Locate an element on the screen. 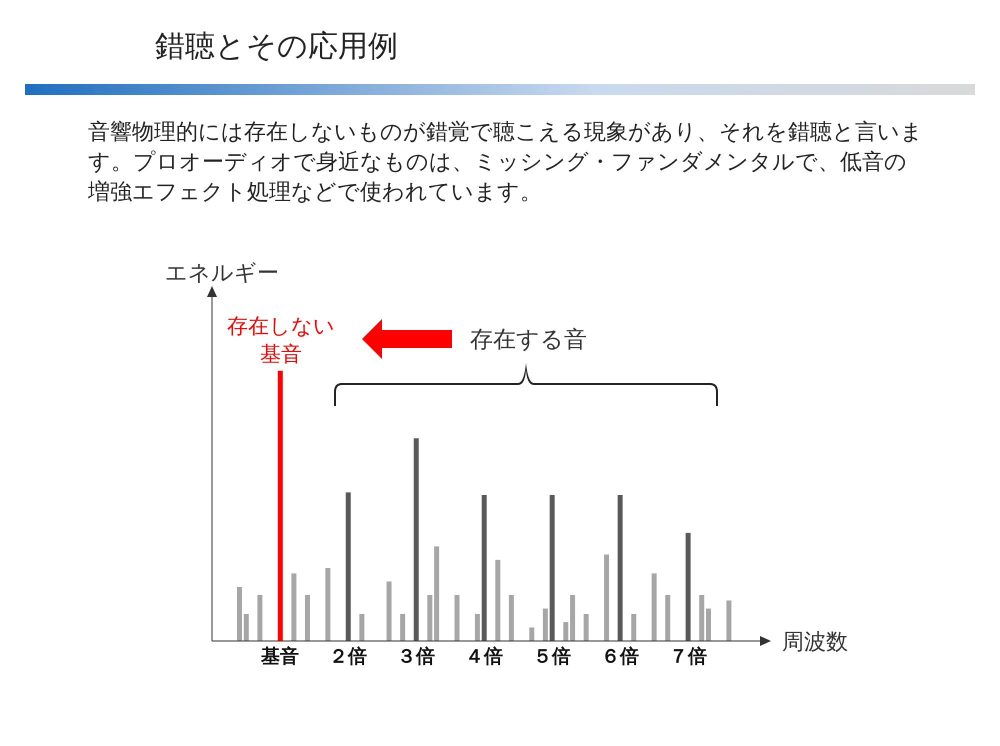 This screenshot has width=1000, height=746. text: 存在しない基音 is located at coordinates (281, 340).